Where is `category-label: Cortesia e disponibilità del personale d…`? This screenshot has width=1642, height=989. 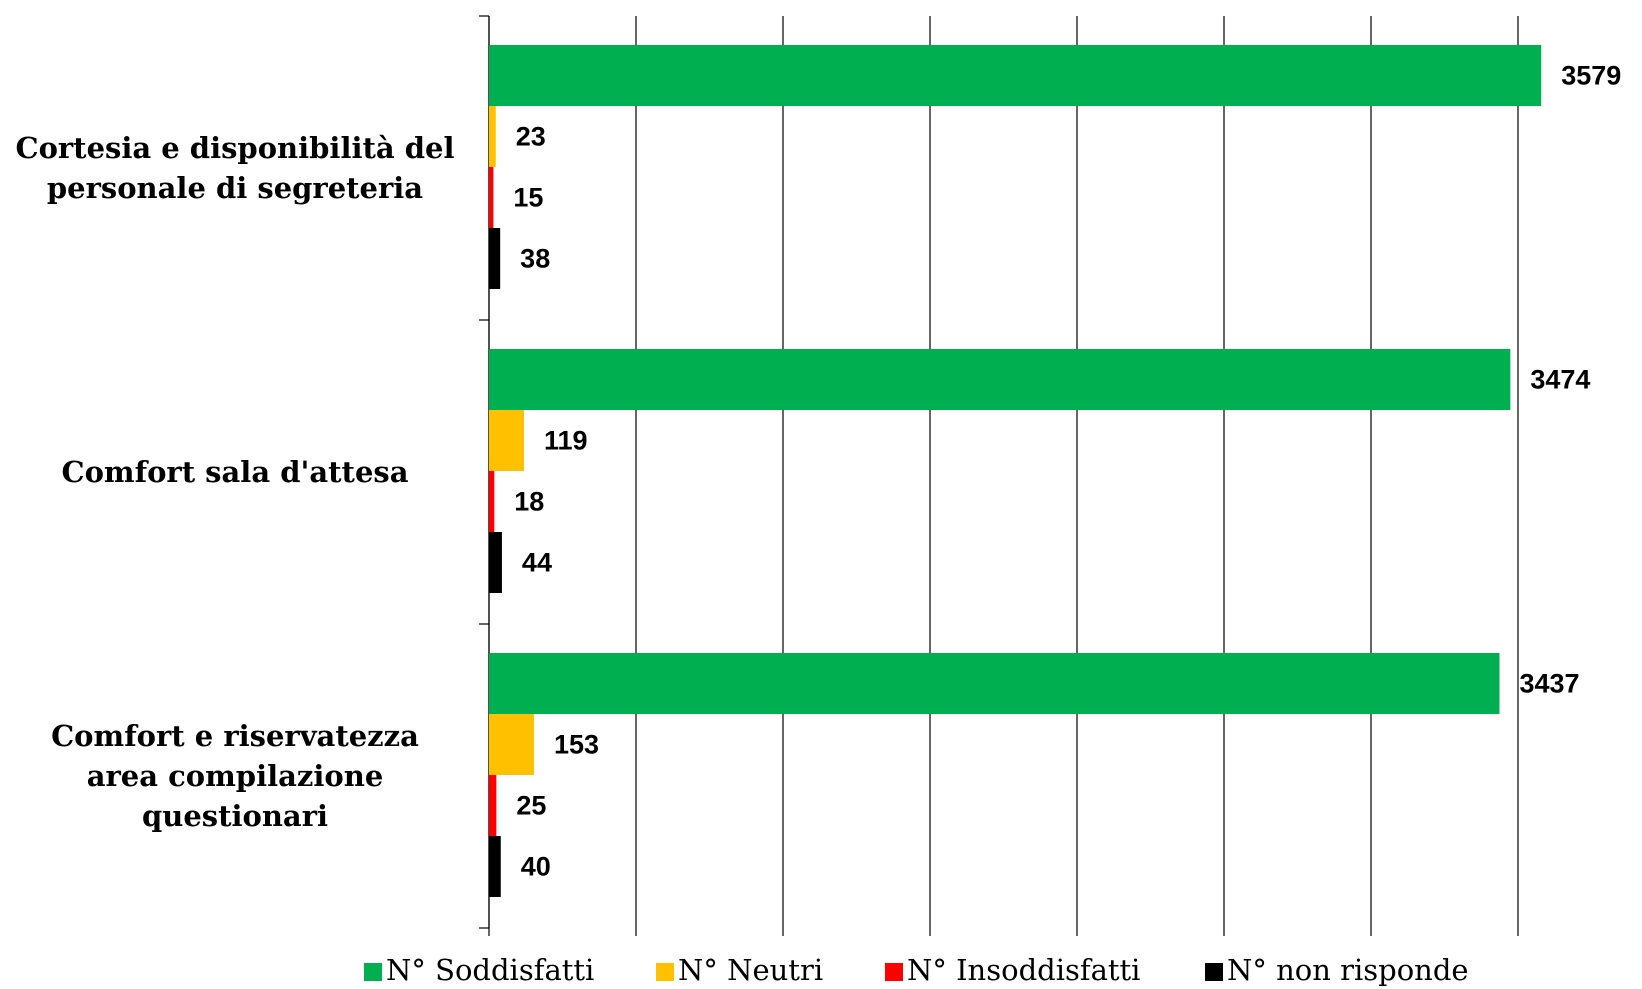
category-label: Cortesia e disponibilità del personale d… is located at coordinates (235, 168).